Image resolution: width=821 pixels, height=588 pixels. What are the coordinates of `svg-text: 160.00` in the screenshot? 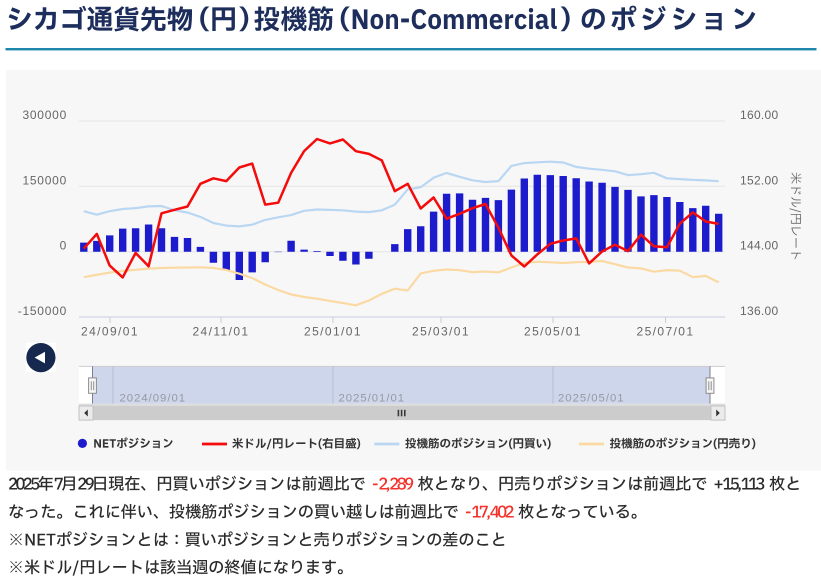 It's located at (759, 115).